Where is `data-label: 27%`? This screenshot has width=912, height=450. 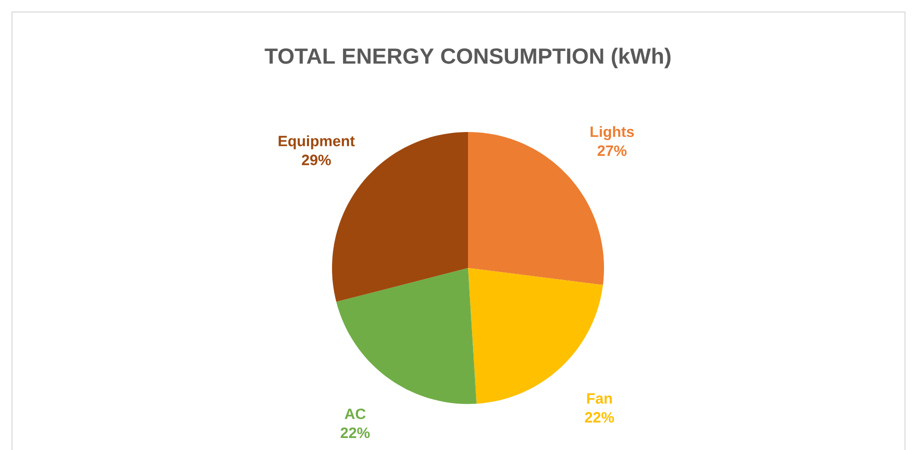
data-label: 27% is located at coordinates (612, 150).